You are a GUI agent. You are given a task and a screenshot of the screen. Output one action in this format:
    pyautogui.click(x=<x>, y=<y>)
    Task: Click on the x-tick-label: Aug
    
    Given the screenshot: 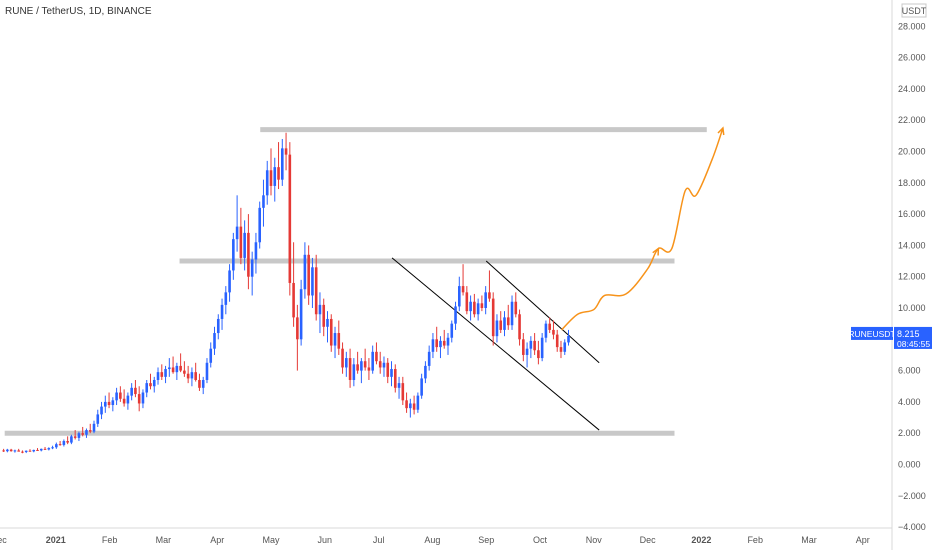 What is the action you would take?
    pyautogui.click(x=432, y=540)
    